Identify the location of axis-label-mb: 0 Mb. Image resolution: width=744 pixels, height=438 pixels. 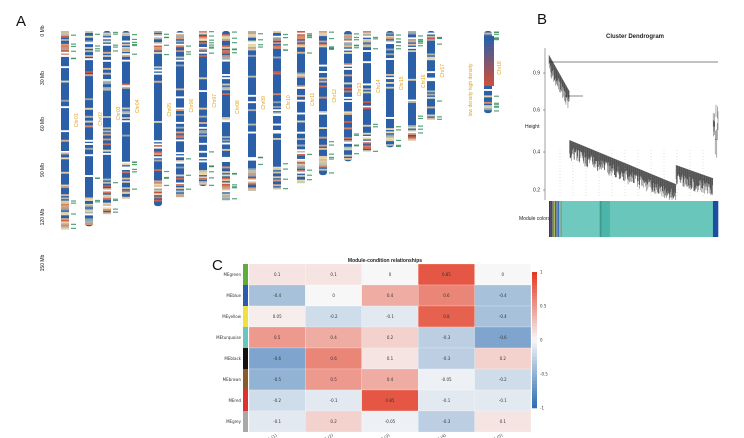
(43, 30).